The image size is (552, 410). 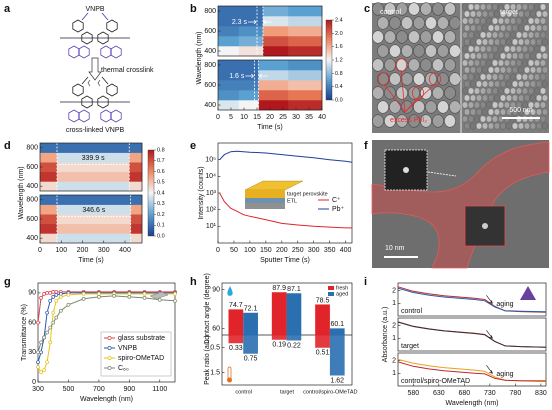 I want to click on process-arrow, so click(x=95, y=69).